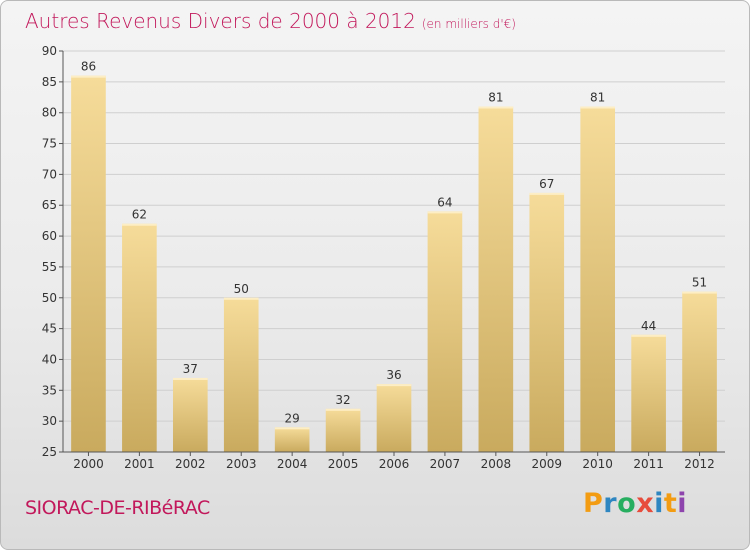 Image resolution: width=750 pixels, height=550 pixels. Describe the element at coordinates (546, 464) in the screenshot. I see `x-tick-label: 2009` at that location.